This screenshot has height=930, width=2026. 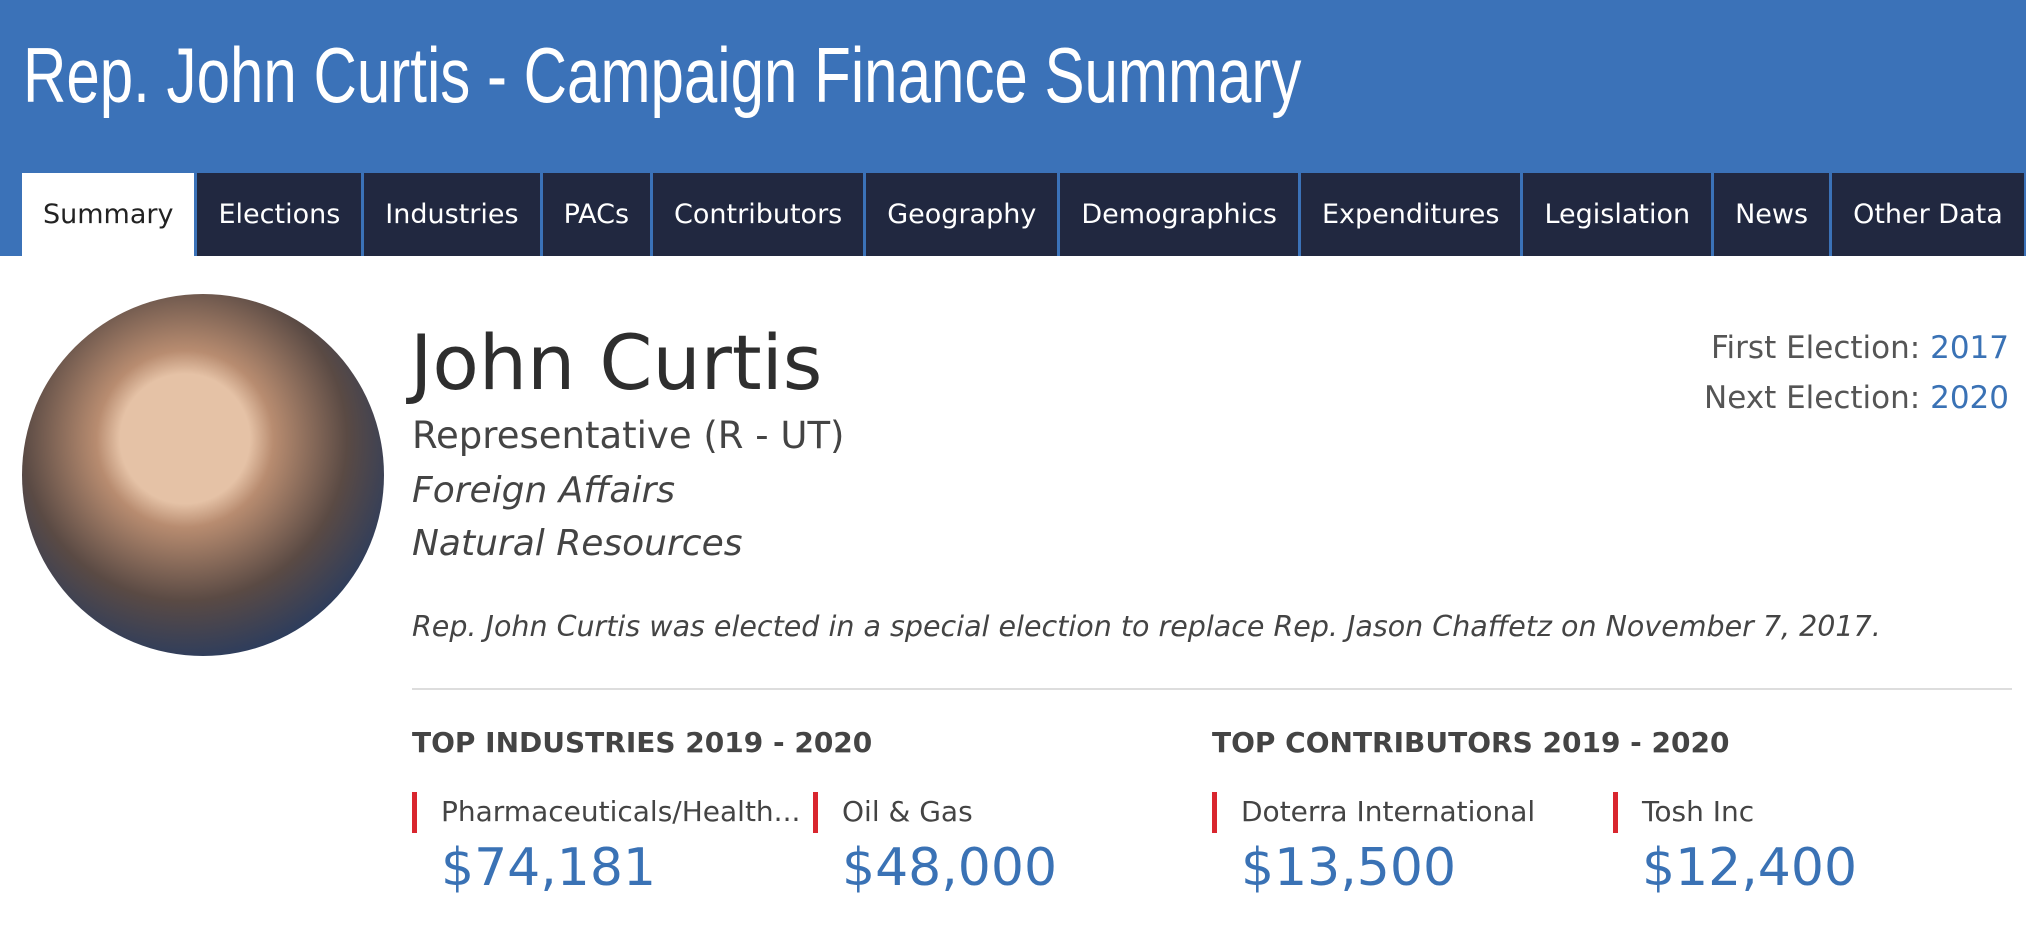 I want to click on nav-tab: Industries, so click(x=452, y=214).